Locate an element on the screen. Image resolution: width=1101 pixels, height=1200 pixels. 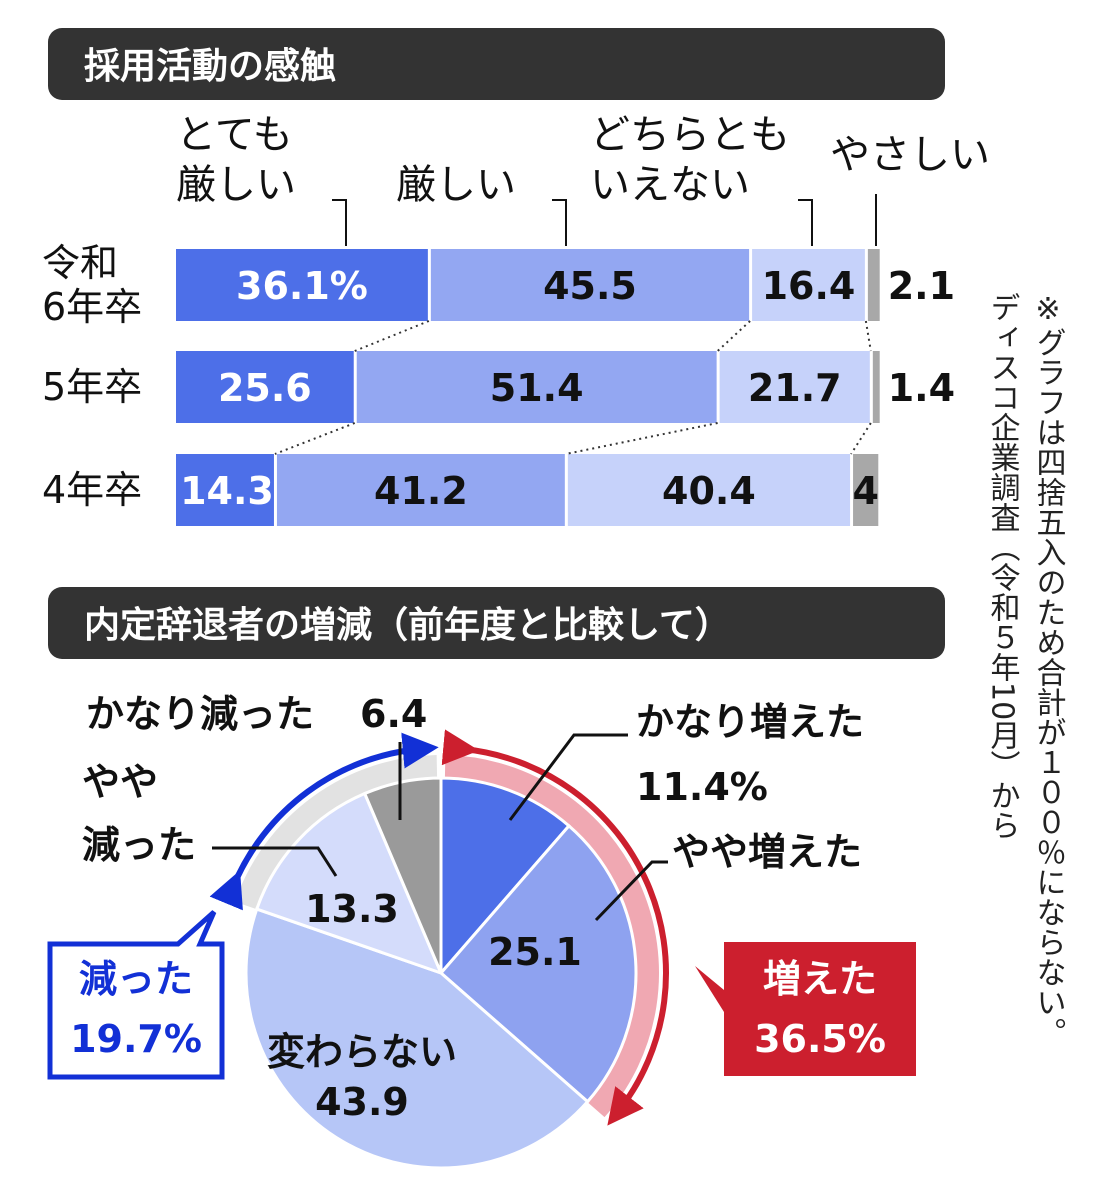
callout-slightly-less-name-2: 減った is located at coordinates (139, 845).